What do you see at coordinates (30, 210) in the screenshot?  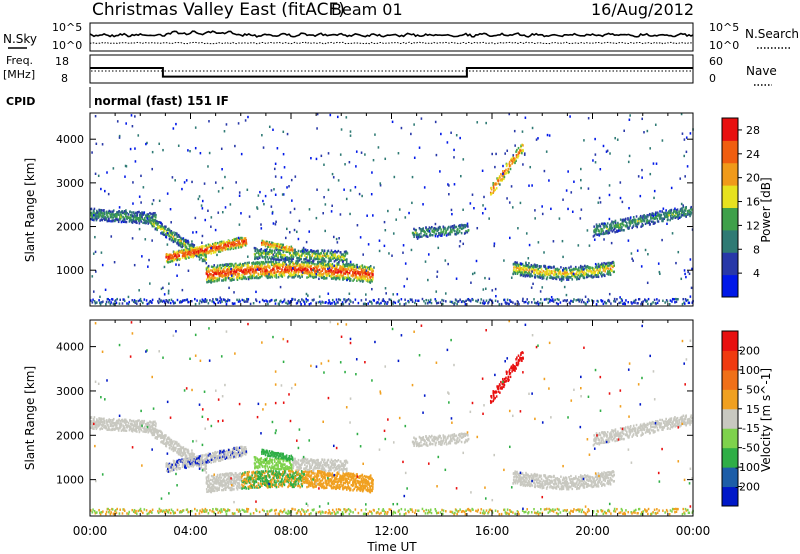 I see `power-y-label: Slant Range [km]` at bounding box center [30, 210].